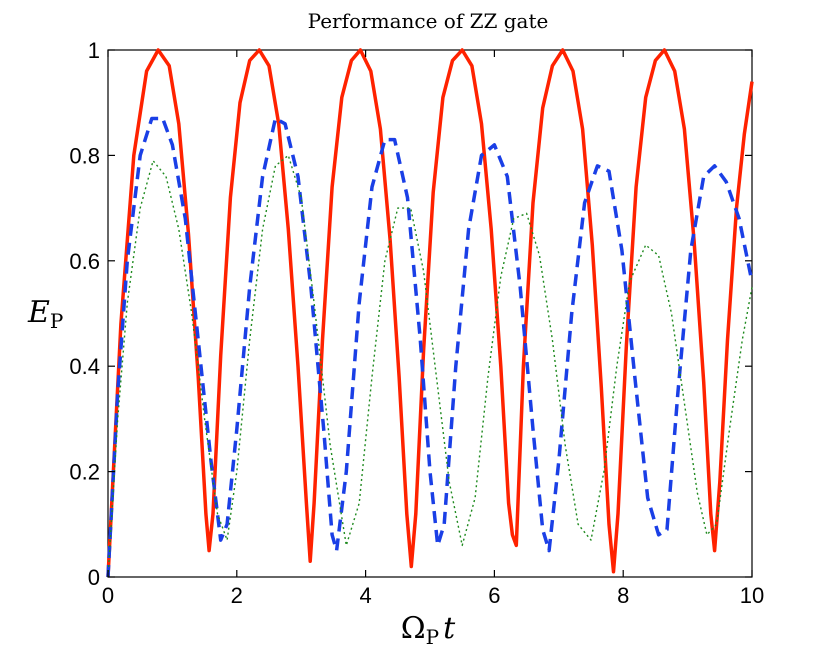 Image resolution: width=830 pixels, height=650 pixels. Describe the element at coordinates (432, 637) in the screenshot. I see `x-axis-label-sub: P` at that location.